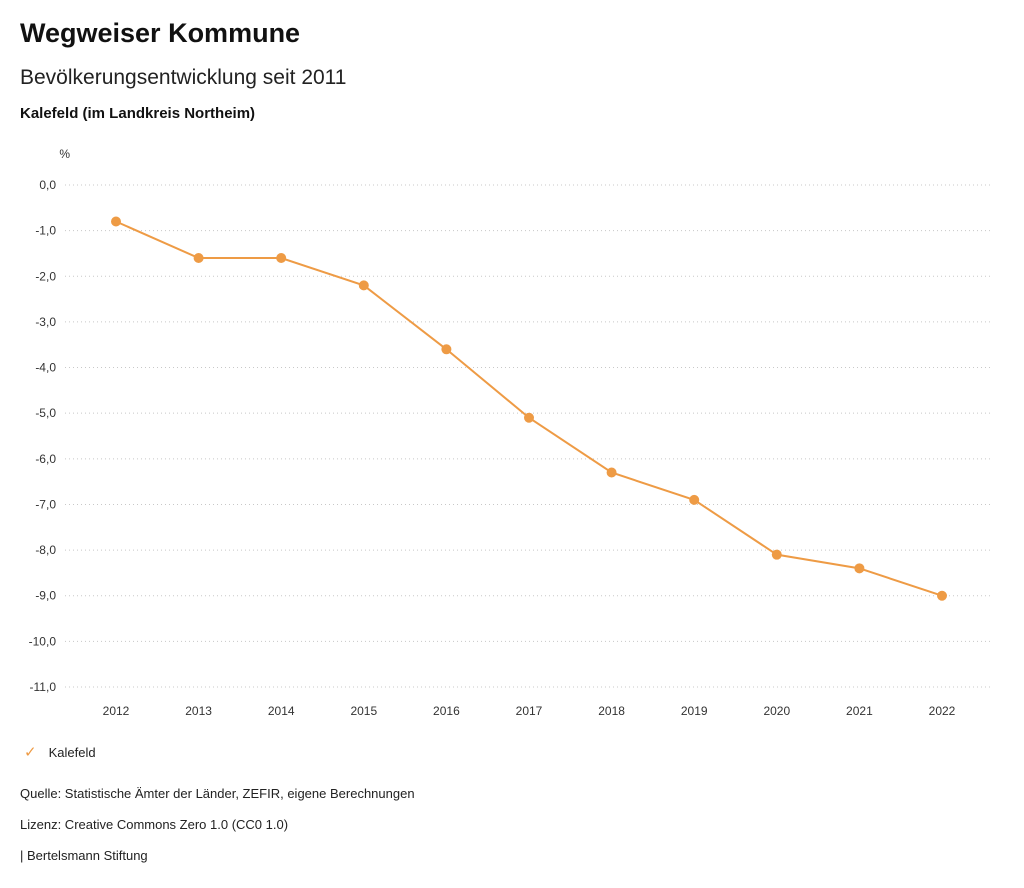 This screenshot has width=1024, height=888. I want to click on chart-location-label: Kalefeld (im Landkreis Northeim), so click(138, 113).